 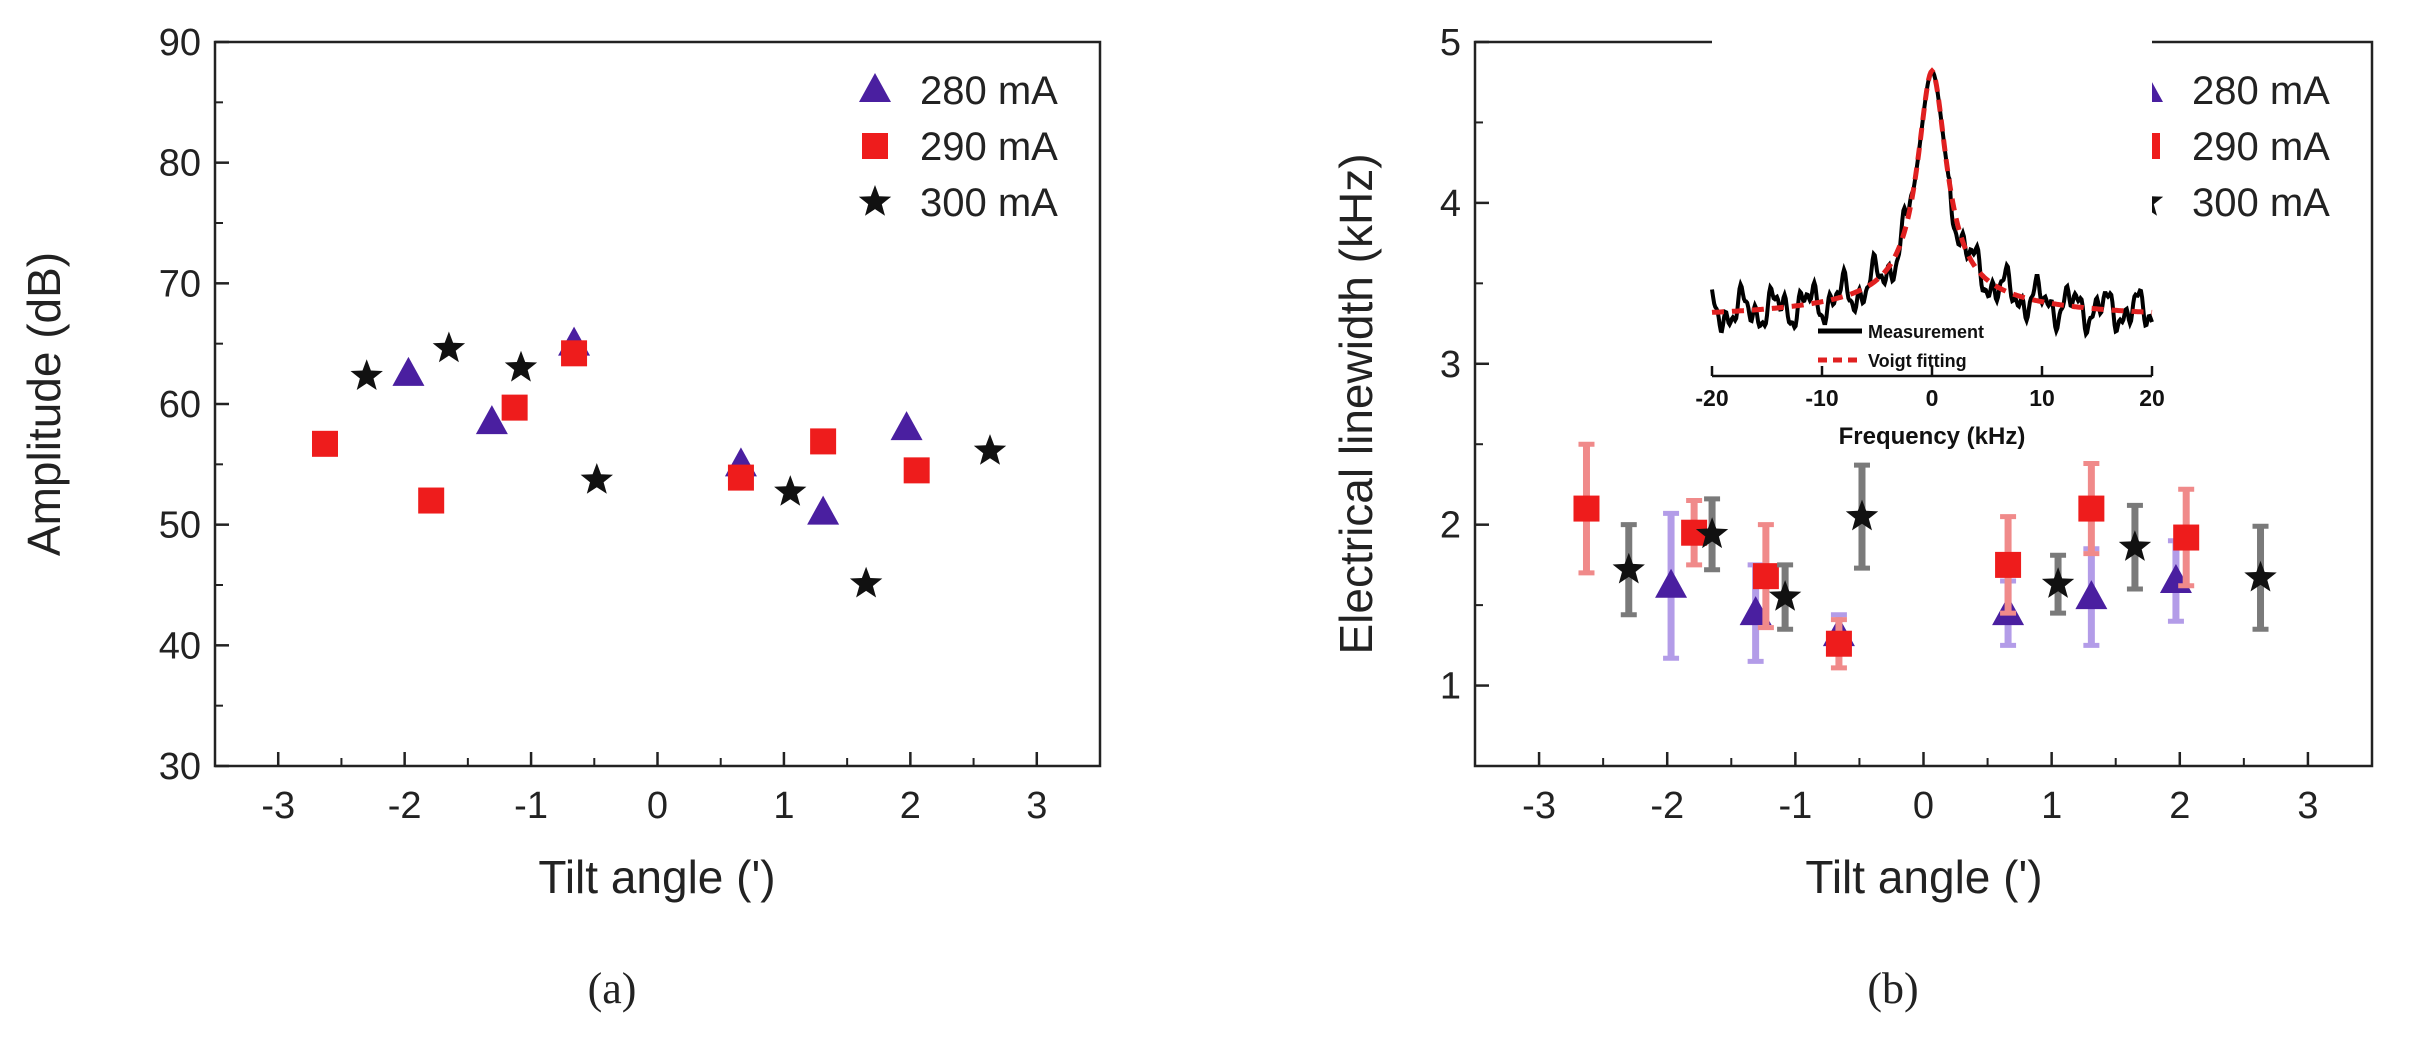 I want to click on inset-legend: Measurement Voigt fitting, so click(x=1901, y=346).